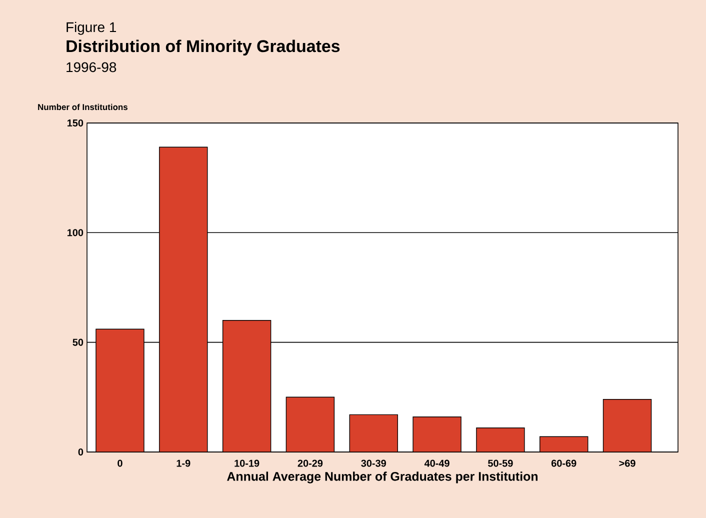  What do you see at coordinates (382, 478) in the screenshot?
I see `x-axis-title: Annual Average Number of Graduates per Institution` at bounding box center [382, 478].